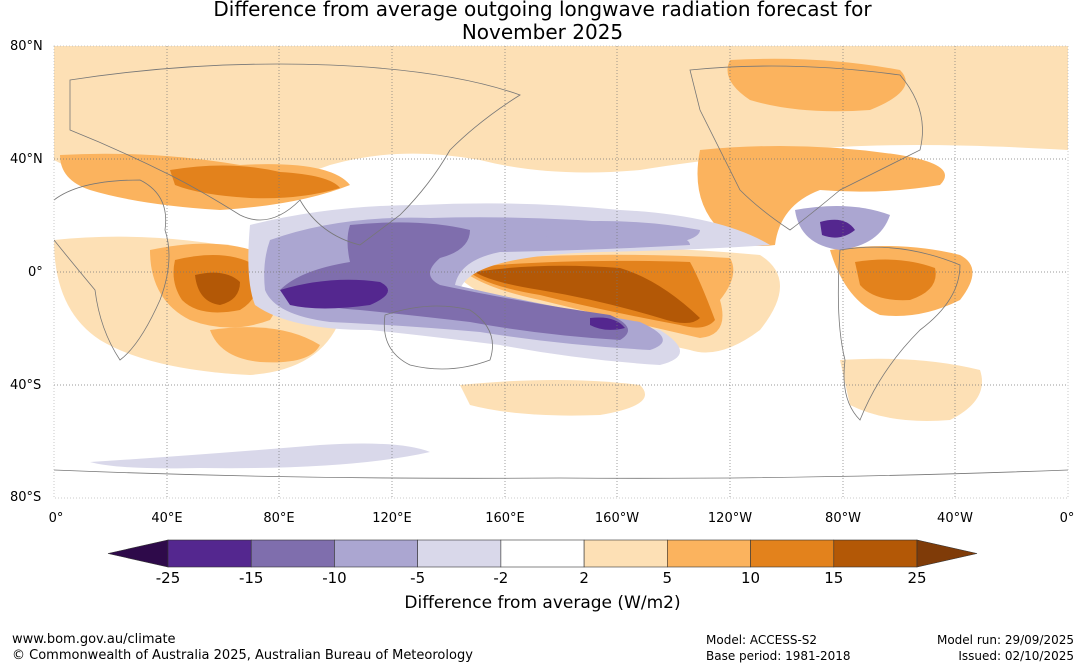 This screenshot has width=1085, height=667. What do you see at coordinates (816, 85) in the screenshot?
I see `anomaly-region-canada` at bounding box center [816, 85].